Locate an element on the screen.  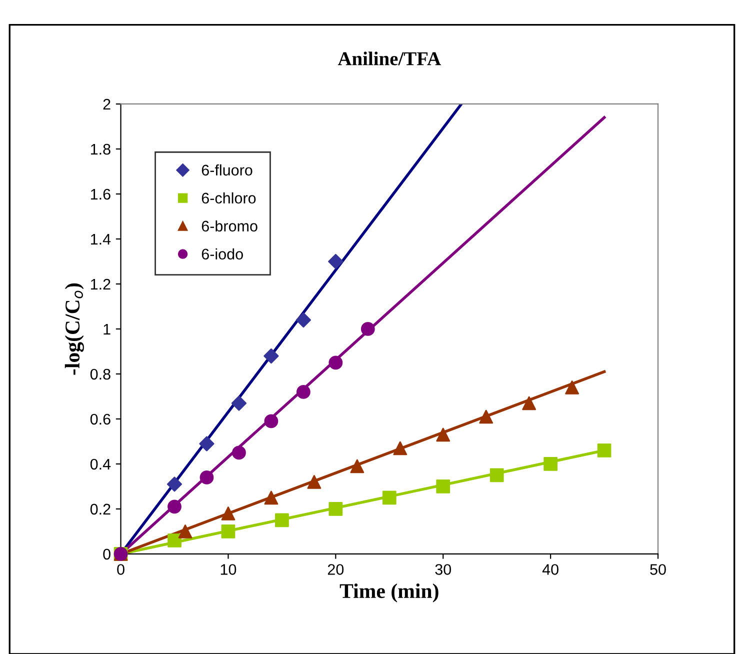
y-tick-label: 0 is located at coordinates (106, 554).